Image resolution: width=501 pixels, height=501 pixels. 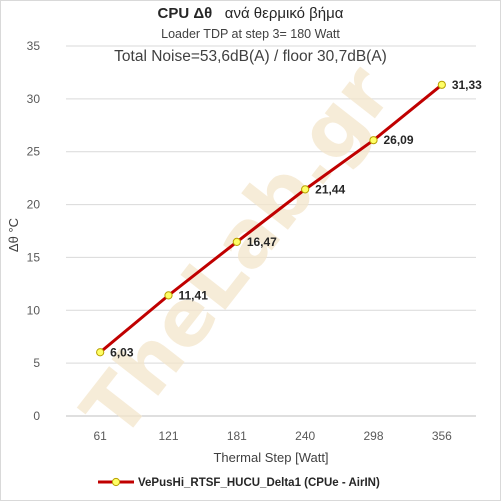 I want to click on y-tick-35: 35, so click(x=34, y=46).